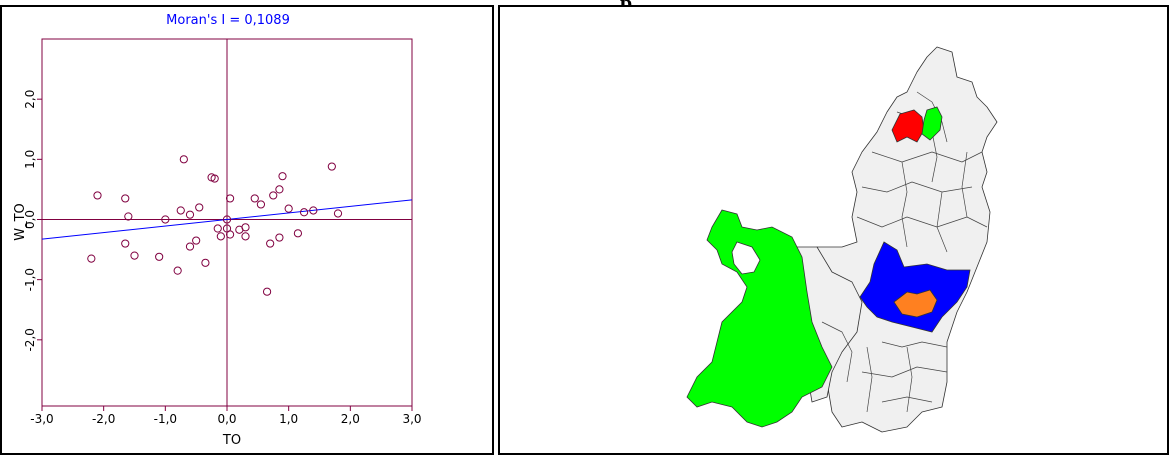  Describe the element at coordinates (932, 123) in the screenshot. I see `map-region-green-north` at that location.